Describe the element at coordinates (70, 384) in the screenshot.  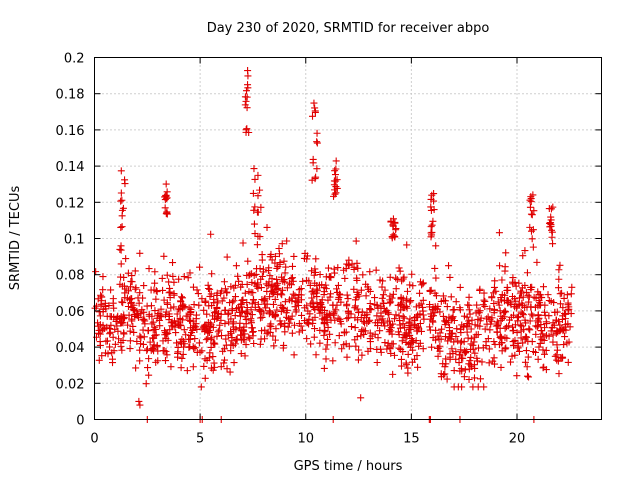
I see `y-tick-label: 0.02` at that location.